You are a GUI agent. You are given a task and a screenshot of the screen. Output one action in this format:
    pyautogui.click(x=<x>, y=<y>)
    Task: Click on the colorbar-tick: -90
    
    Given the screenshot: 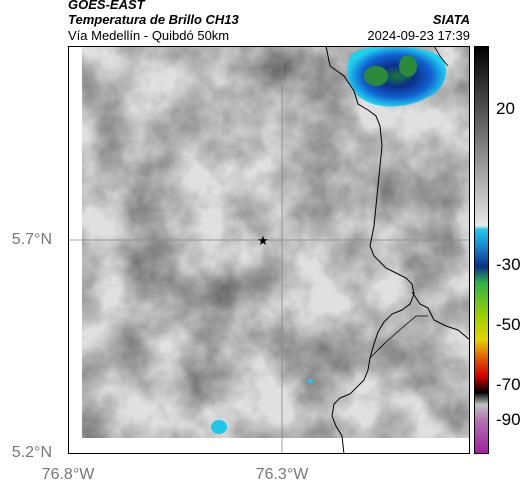 What is the action you would take?
    pyautogui.click(x=508, y=419)
    